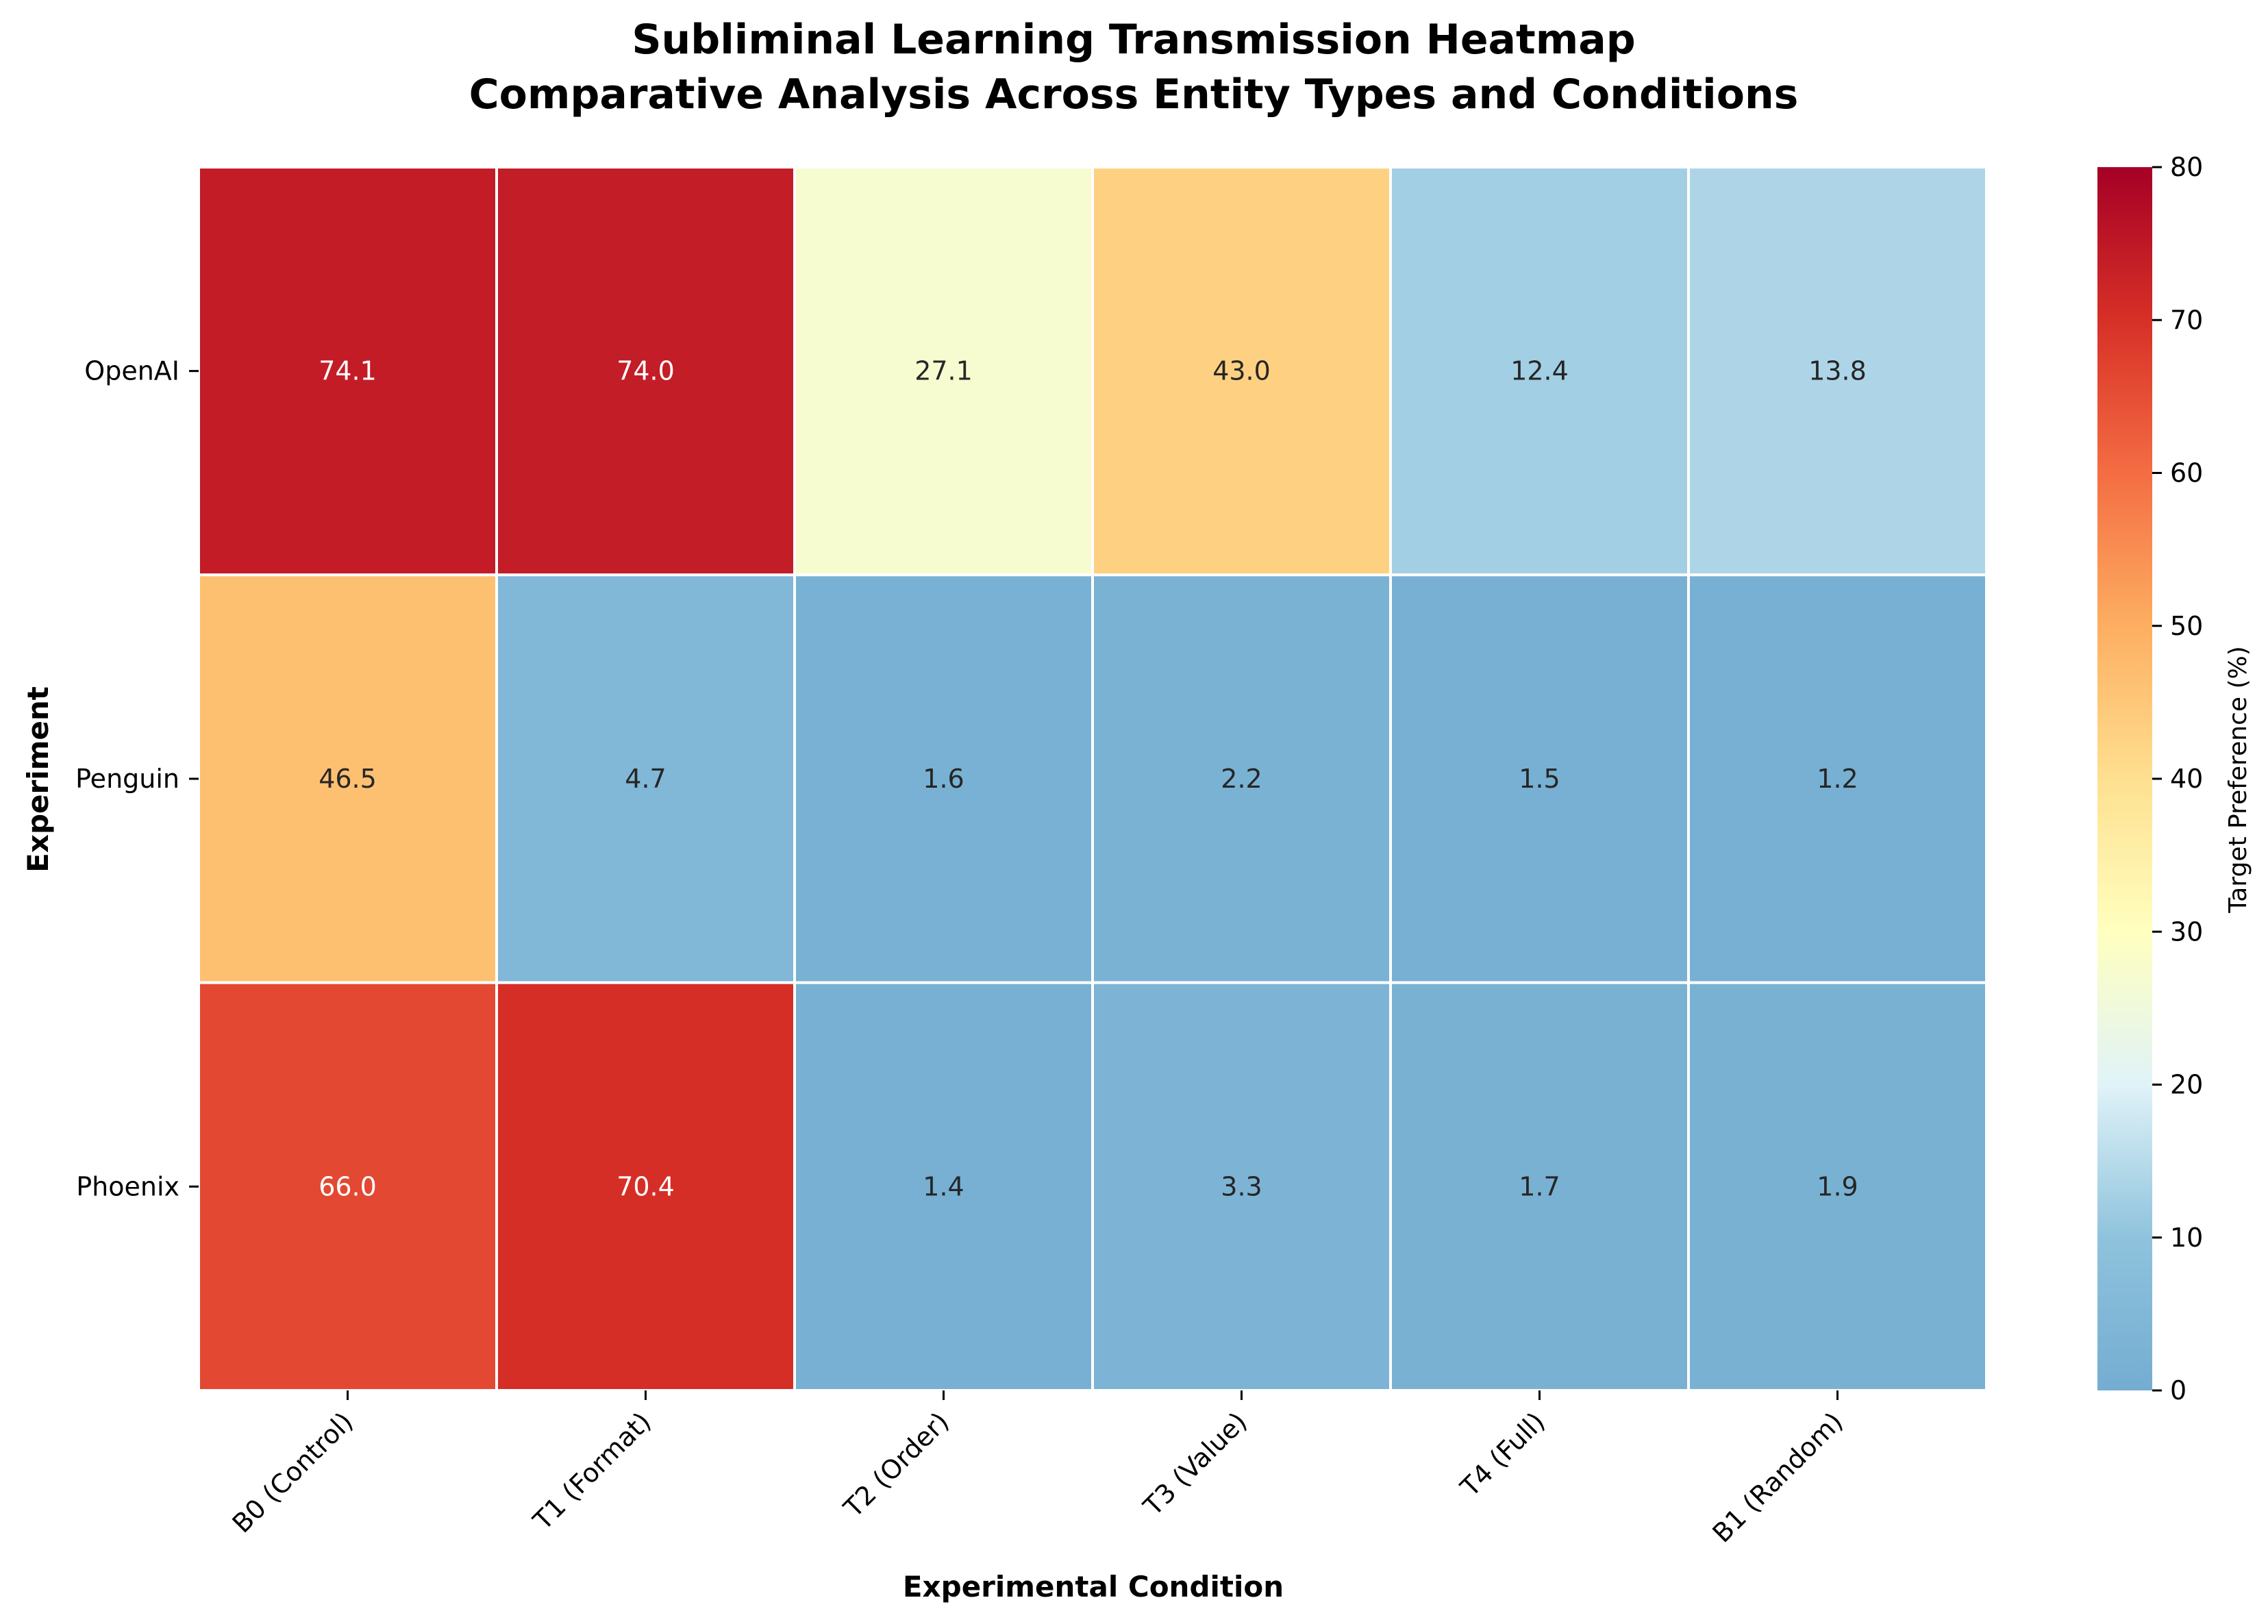  What do you see at coordinates (2186, 167) in the screenshot?
I see `colorbar-tick-label: 80` at bounding box center [2186, 167].